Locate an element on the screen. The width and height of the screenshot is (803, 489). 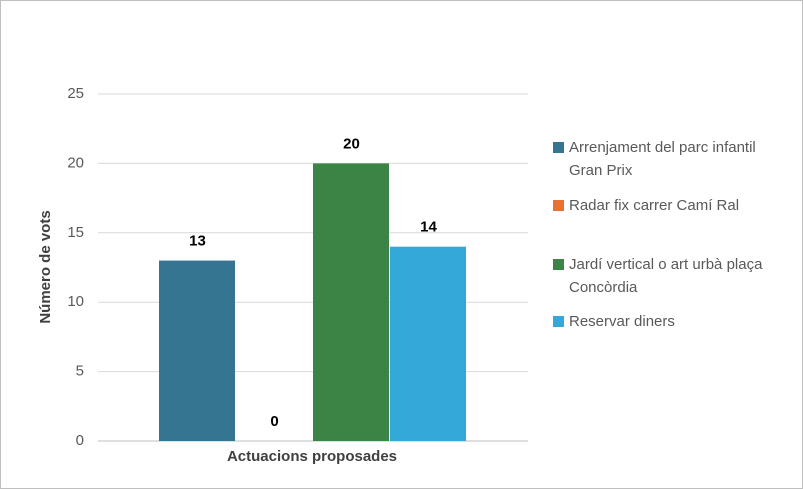
legend-entry: Radar fix carrer Camí Ral is located at coordinates (671, 205).